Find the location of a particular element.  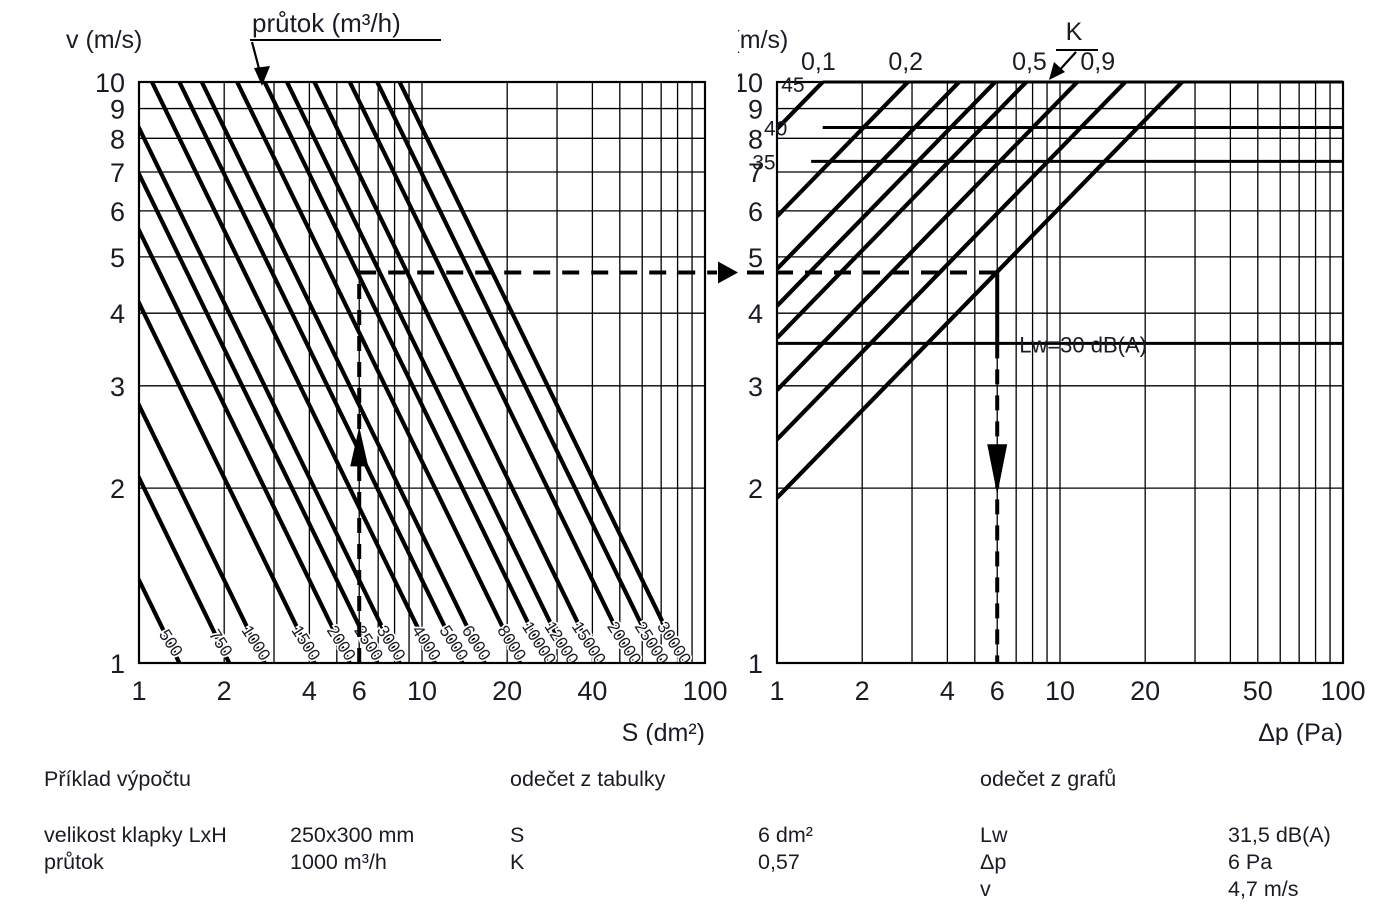

svg-text: 0,1 is located at coordinates (818, 62).